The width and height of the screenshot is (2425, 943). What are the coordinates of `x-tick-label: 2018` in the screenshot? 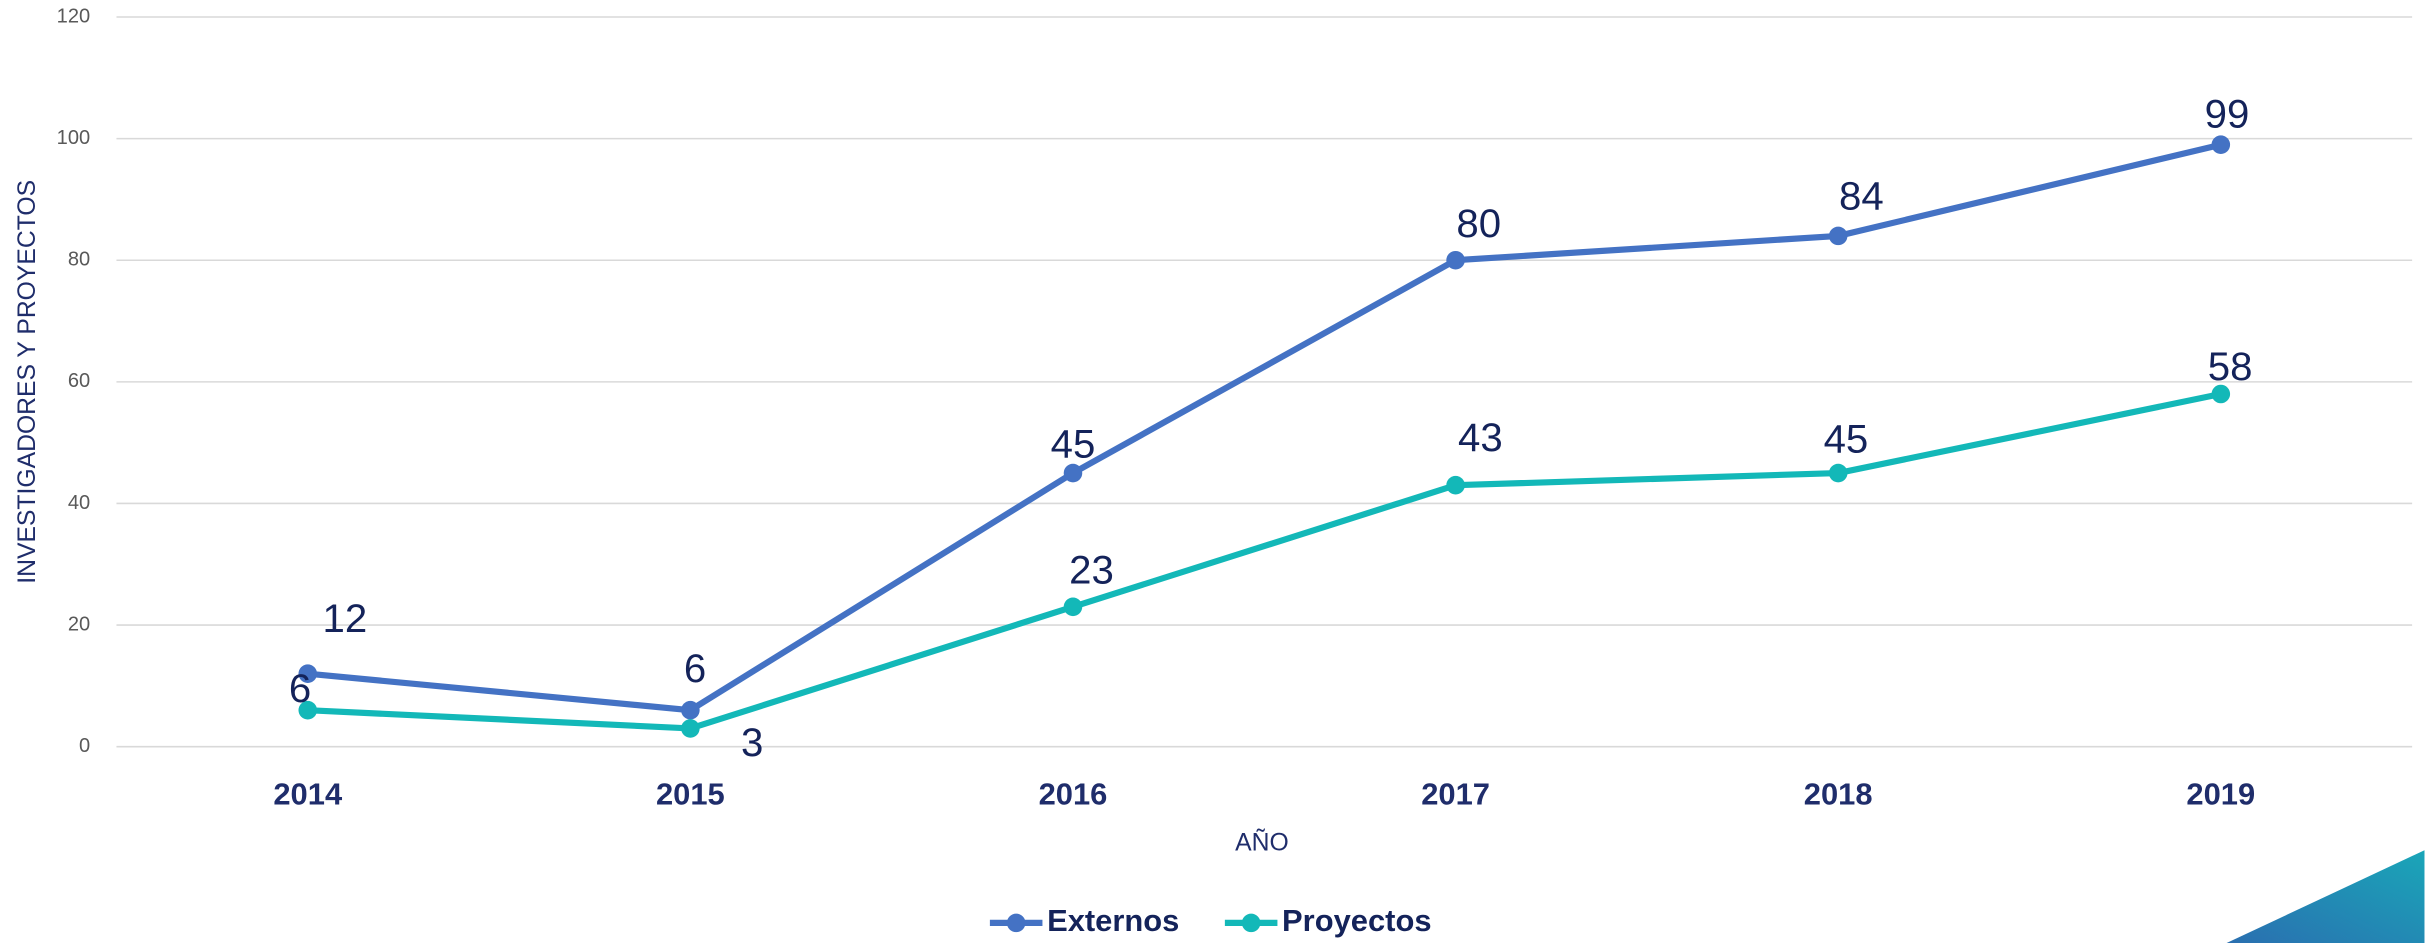 It's located at (1838, 793).